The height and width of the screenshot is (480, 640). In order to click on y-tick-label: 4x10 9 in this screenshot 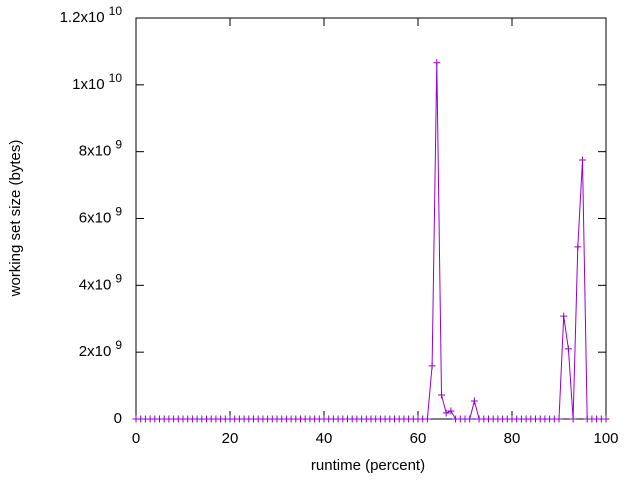, I will do `click(101, 283)`.